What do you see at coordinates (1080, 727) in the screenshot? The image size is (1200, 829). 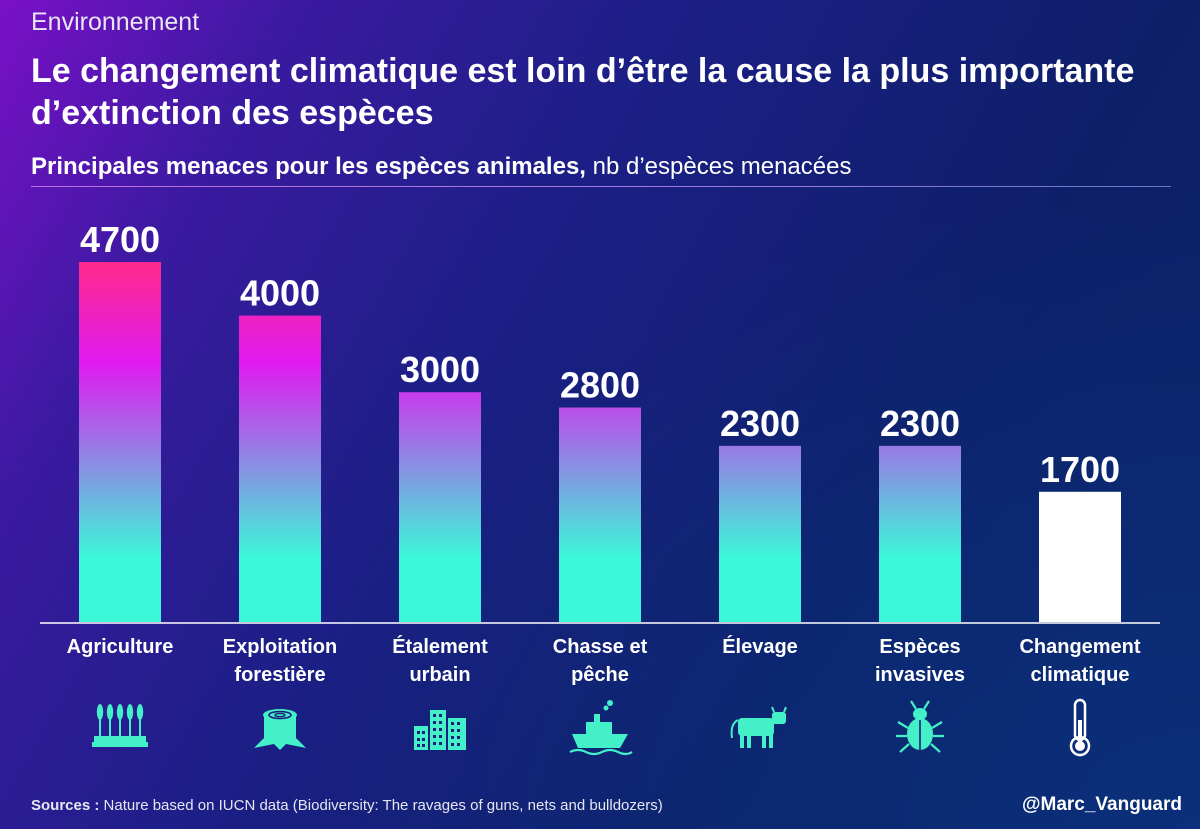 I see `thermometer-icon` at bounding box center [1080, 727].